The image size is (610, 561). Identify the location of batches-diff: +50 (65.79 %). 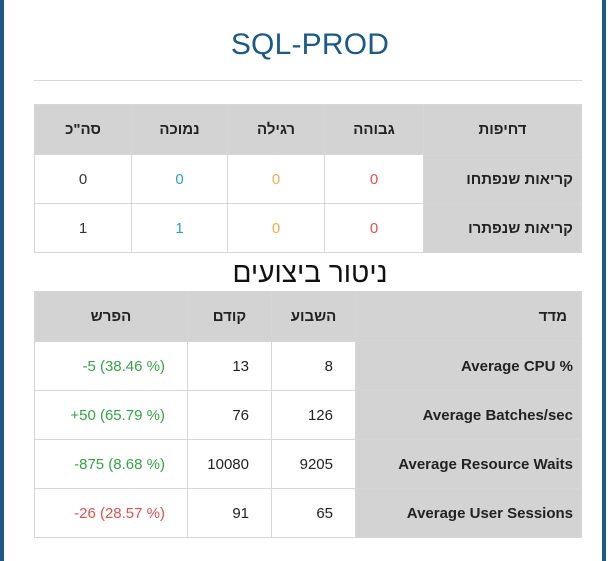
(111, 415).